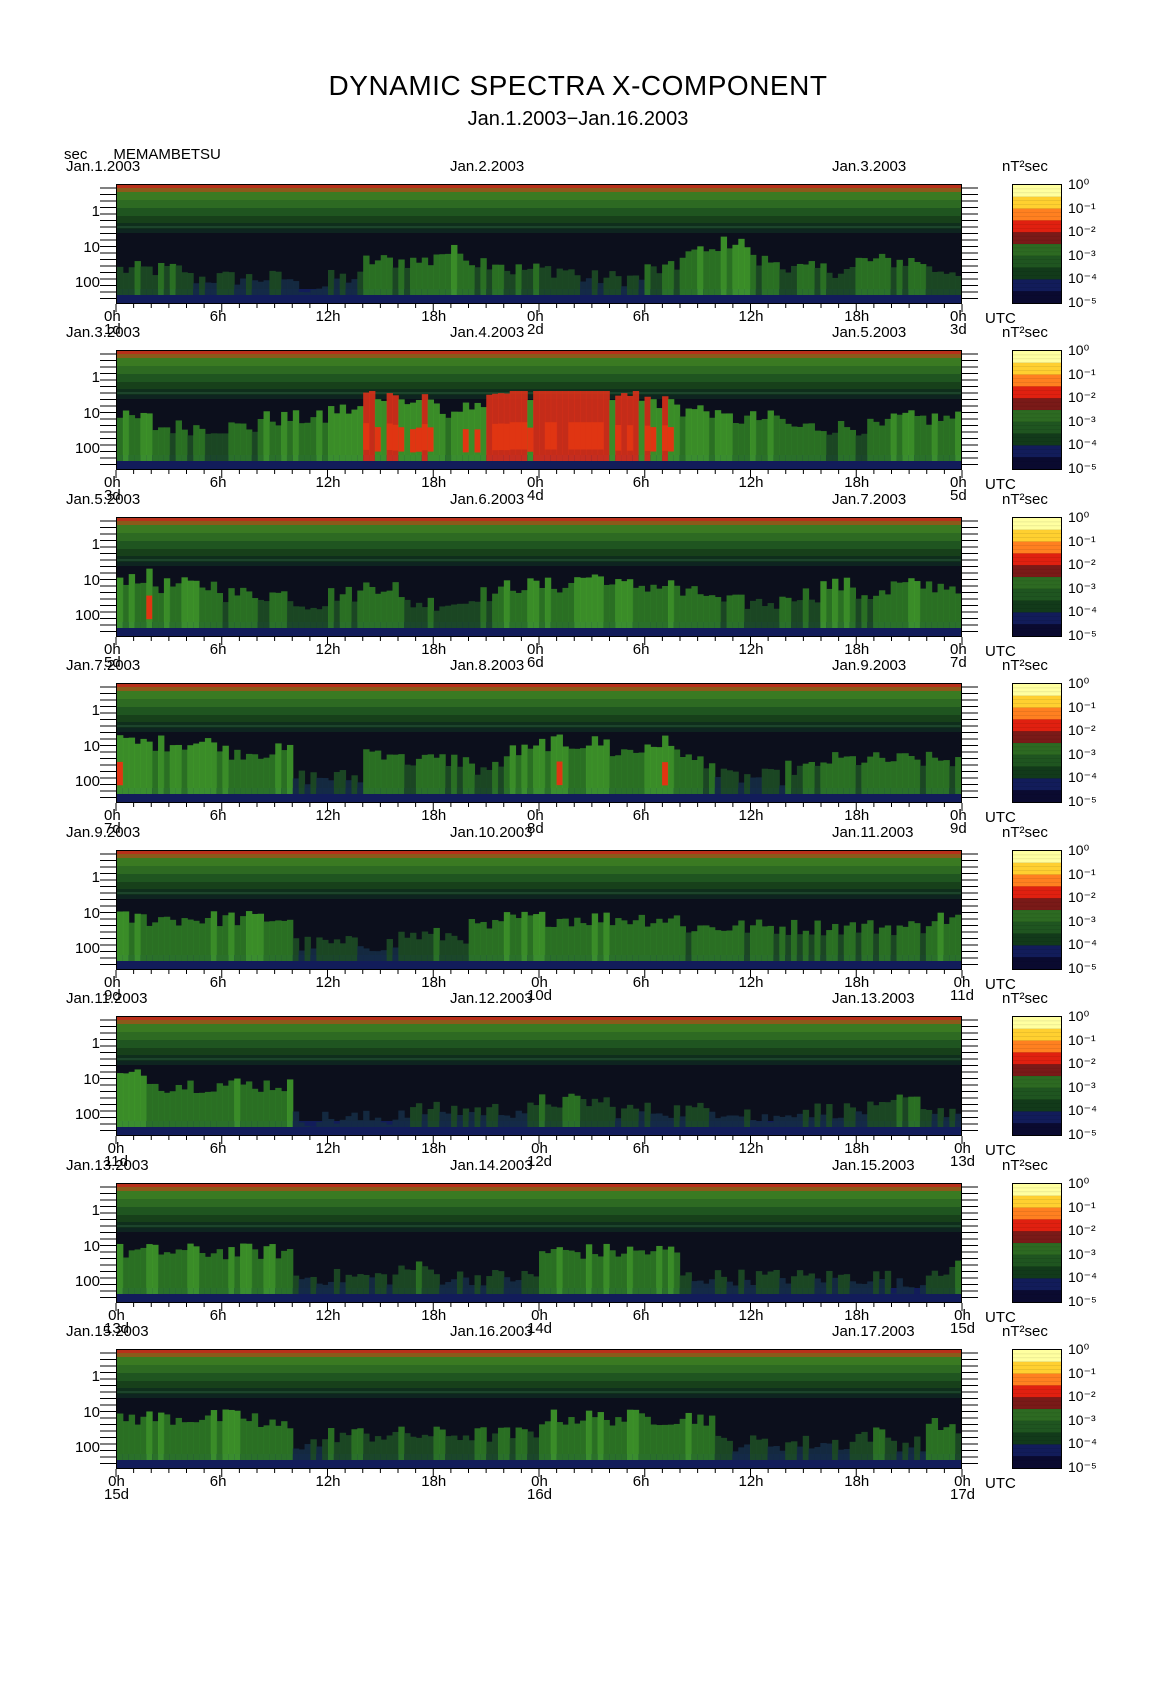 This screenshot has width=1156, height=1704. Describe the element at coordinates (491, 832) in the screenshot. I see `panel-mid-date: Jan.10.2003` at that location.